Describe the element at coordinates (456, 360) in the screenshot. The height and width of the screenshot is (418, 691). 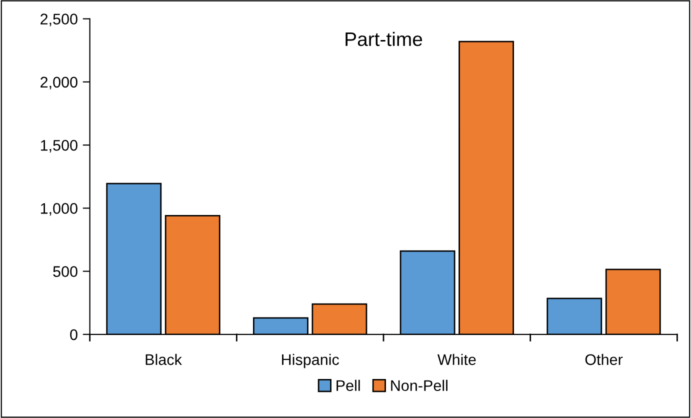
I see `x-tick-label: White` at that location.